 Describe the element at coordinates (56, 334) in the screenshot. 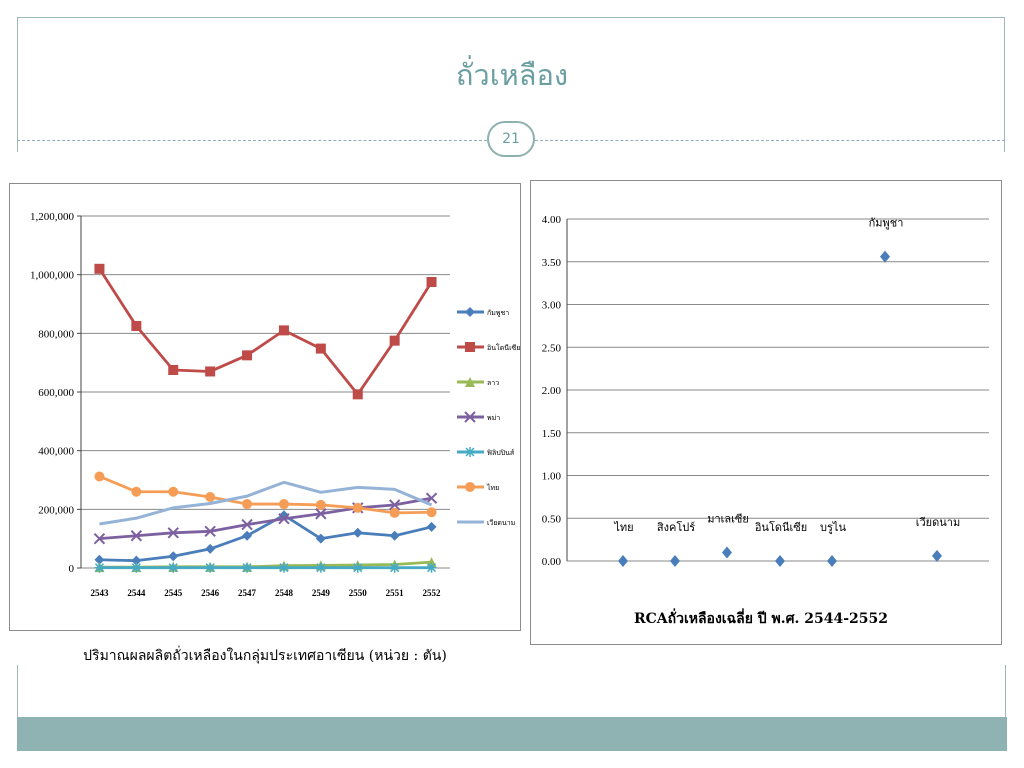

I see `y-tick-label: 800,000` at that location.